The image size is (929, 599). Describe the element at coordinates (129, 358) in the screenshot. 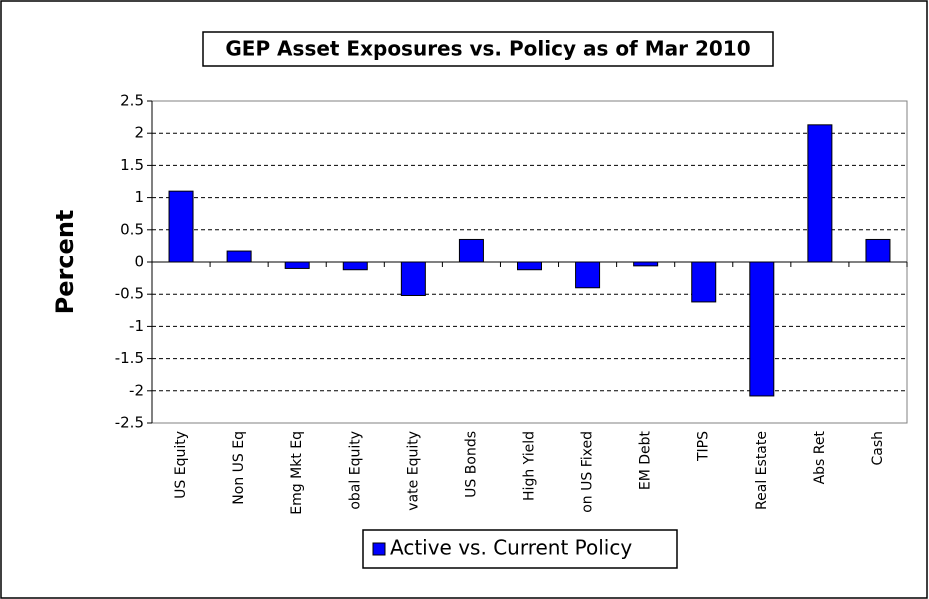

I see `y-tick-label: -1.5` at that location.